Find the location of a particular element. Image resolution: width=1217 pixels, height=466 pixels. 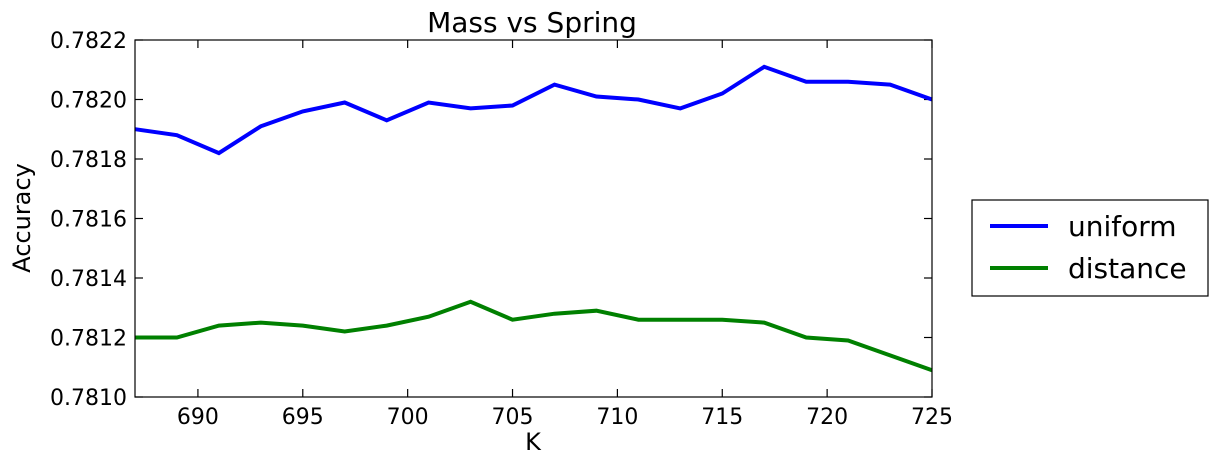

y-tick-label: 0.7816 is located at coordinates (88, 220).